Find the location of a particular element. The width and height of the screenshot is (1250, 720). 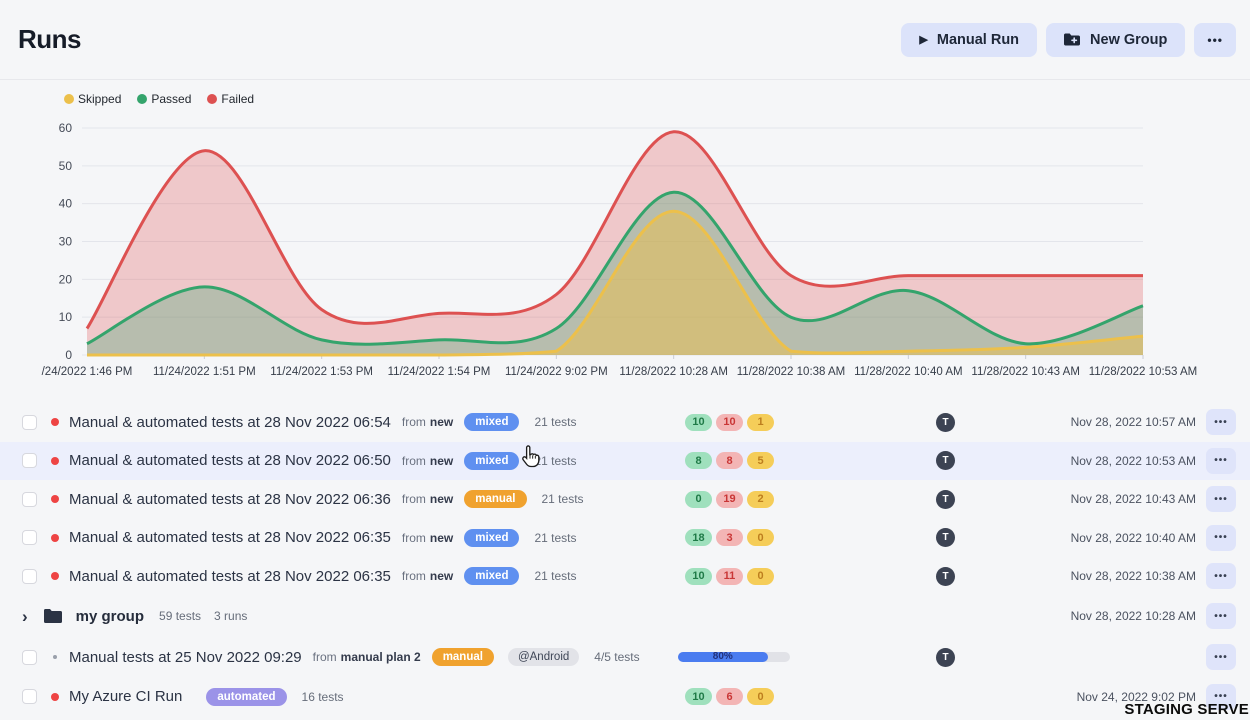

legend-item-failed: Failed is located at coordinates (230, 99).